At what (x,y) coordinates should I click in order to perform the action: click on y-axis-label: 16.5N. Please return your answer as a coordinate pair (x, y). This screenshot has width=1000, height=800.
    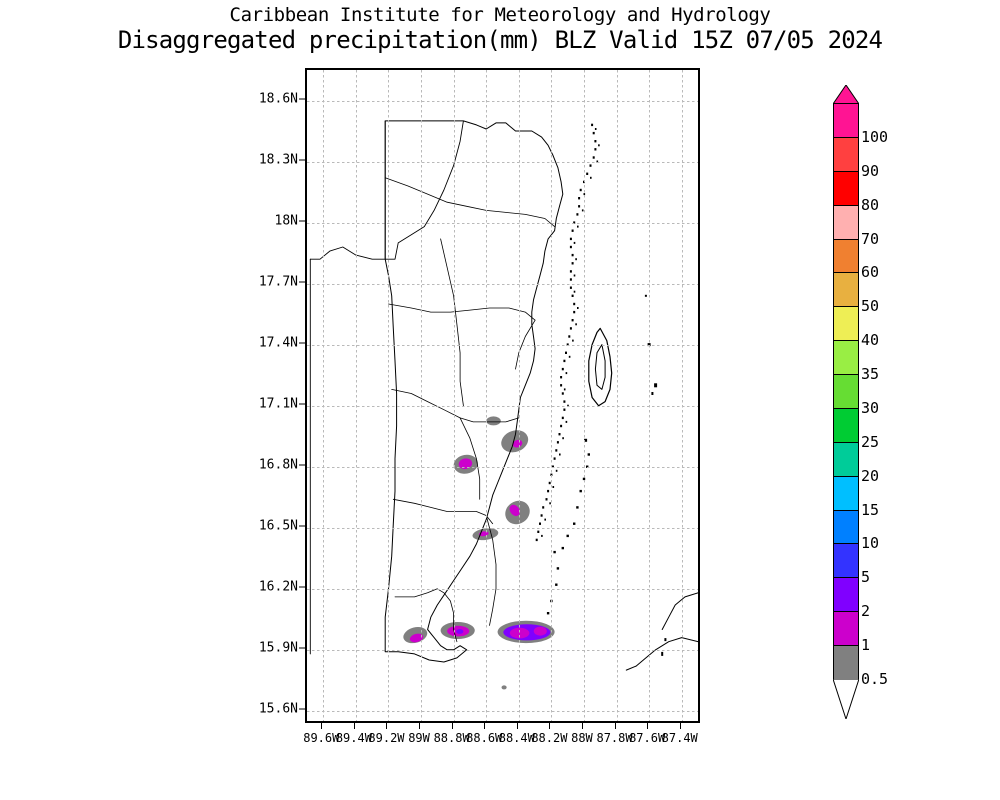
    Looking at the image, I should click on (278, 526).